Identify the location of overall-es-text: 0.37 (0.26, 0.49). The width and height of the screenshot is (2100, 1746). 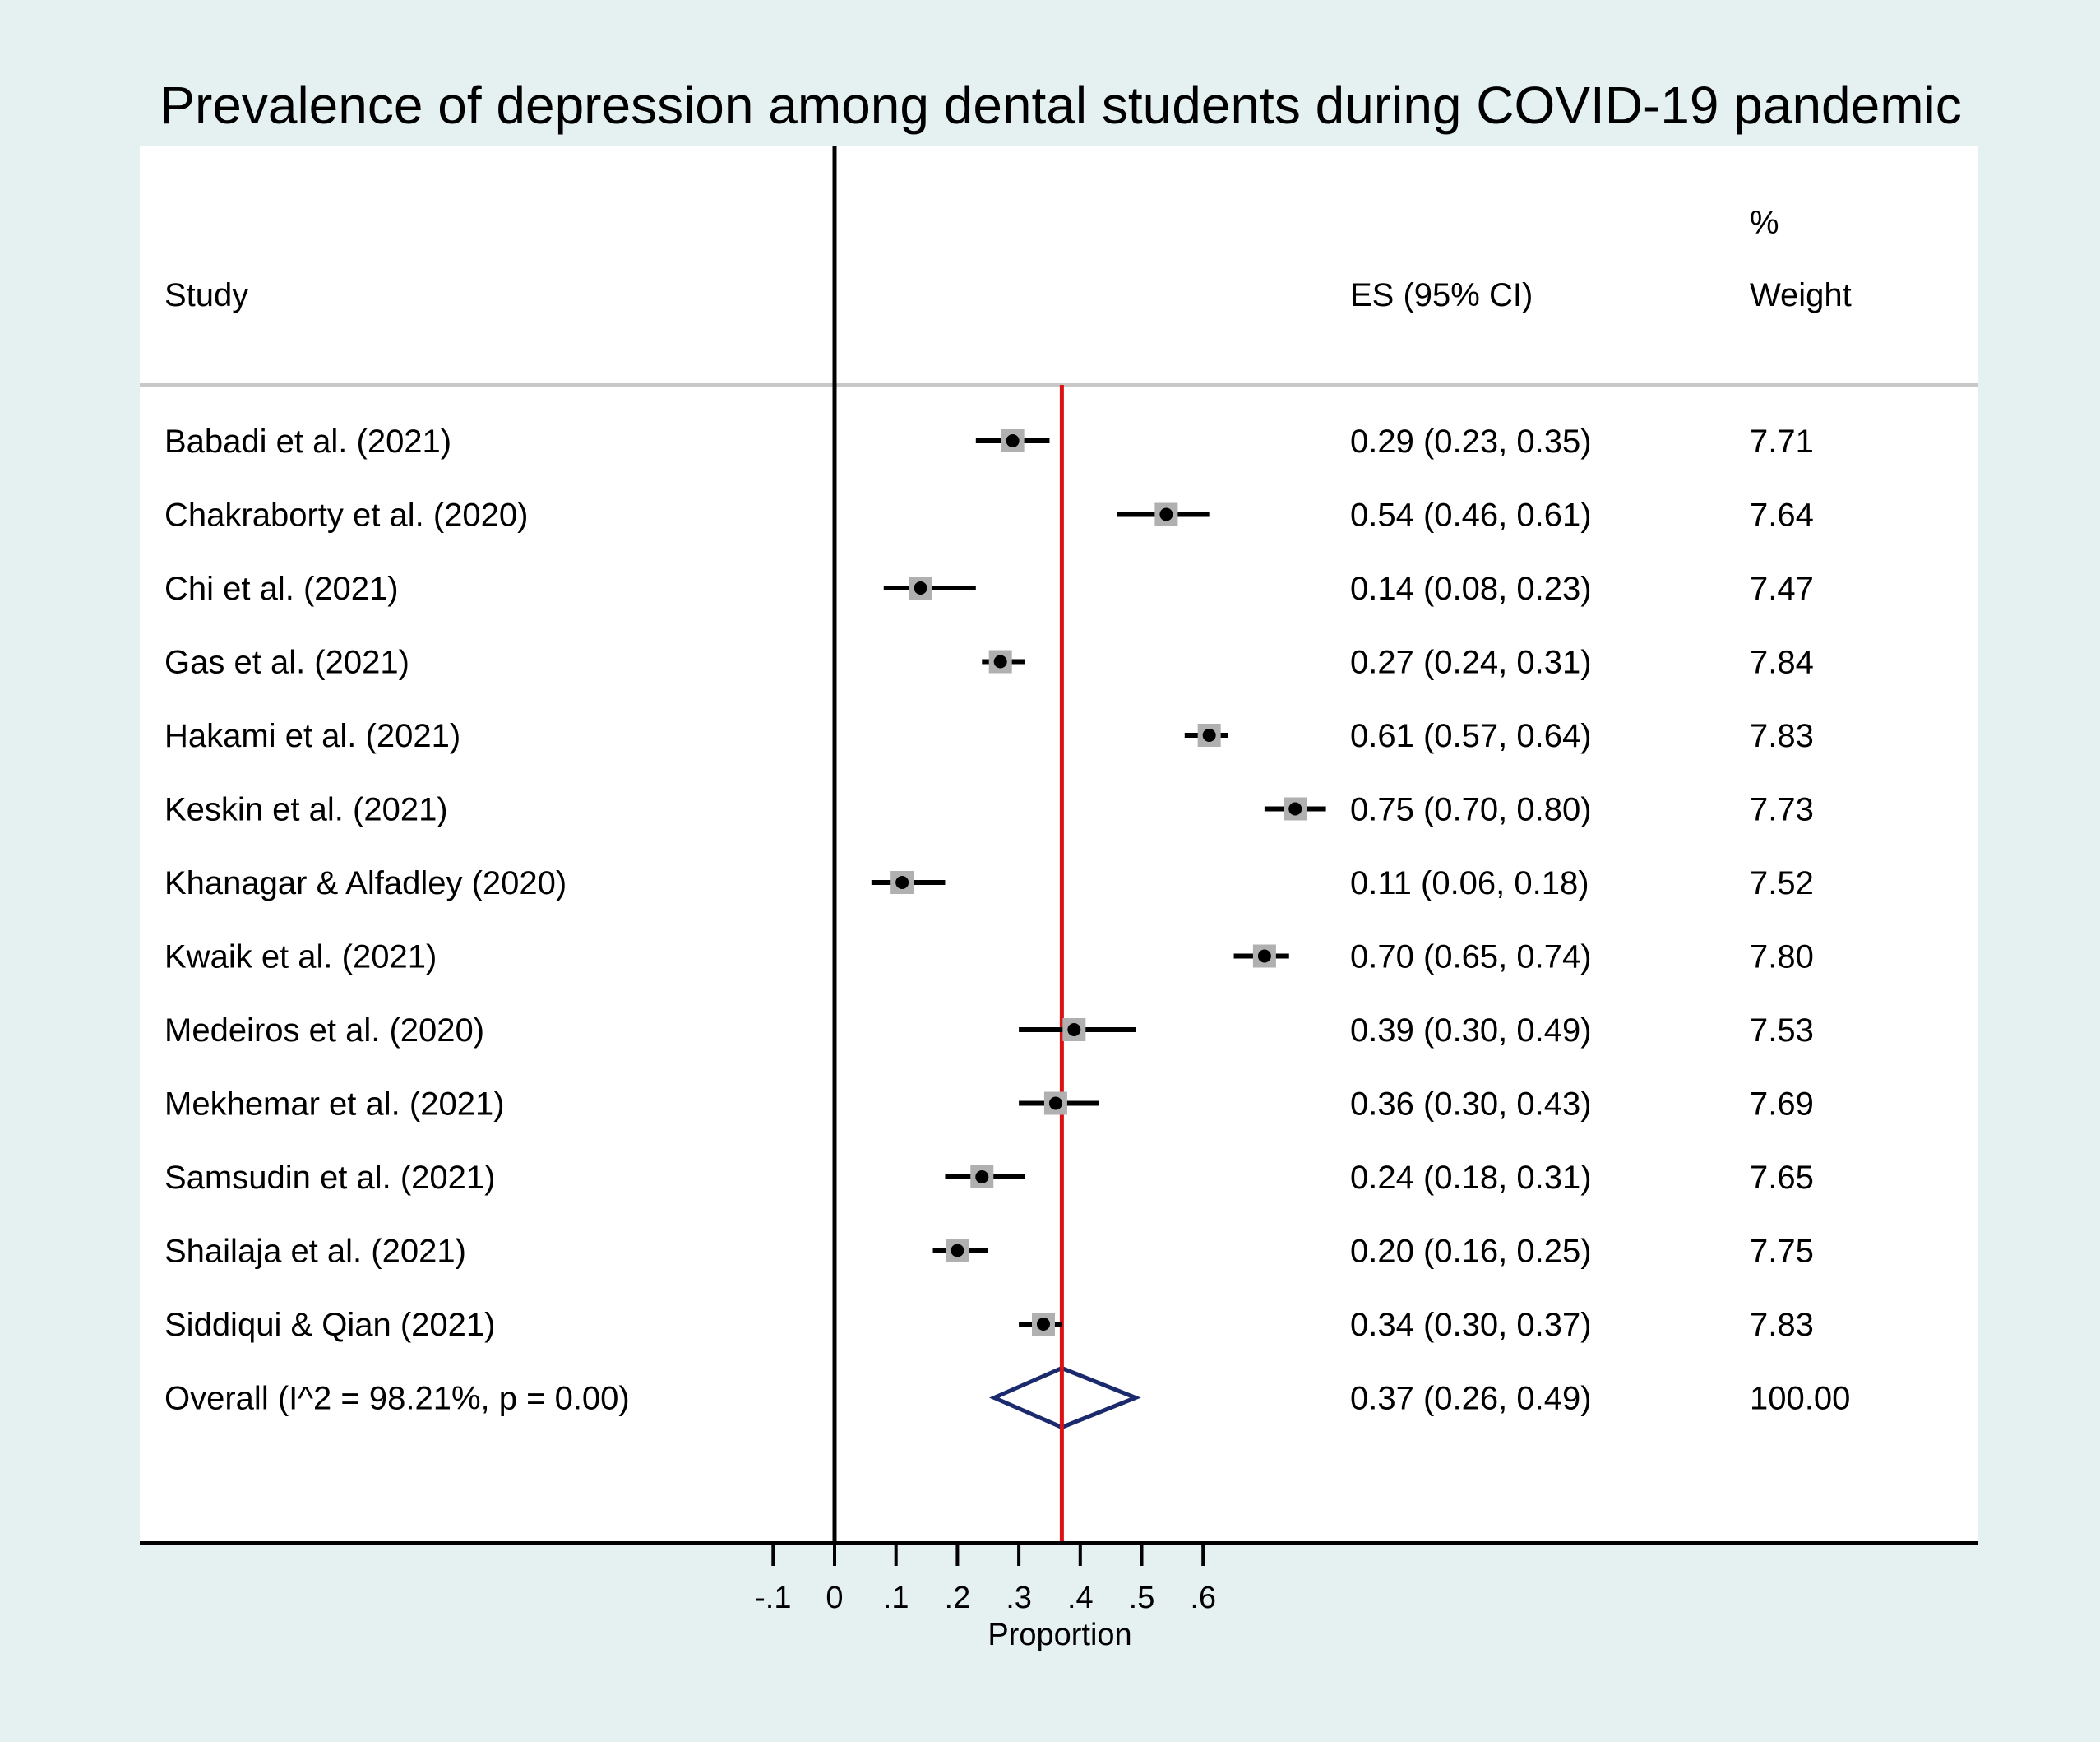
(1471, 1399).